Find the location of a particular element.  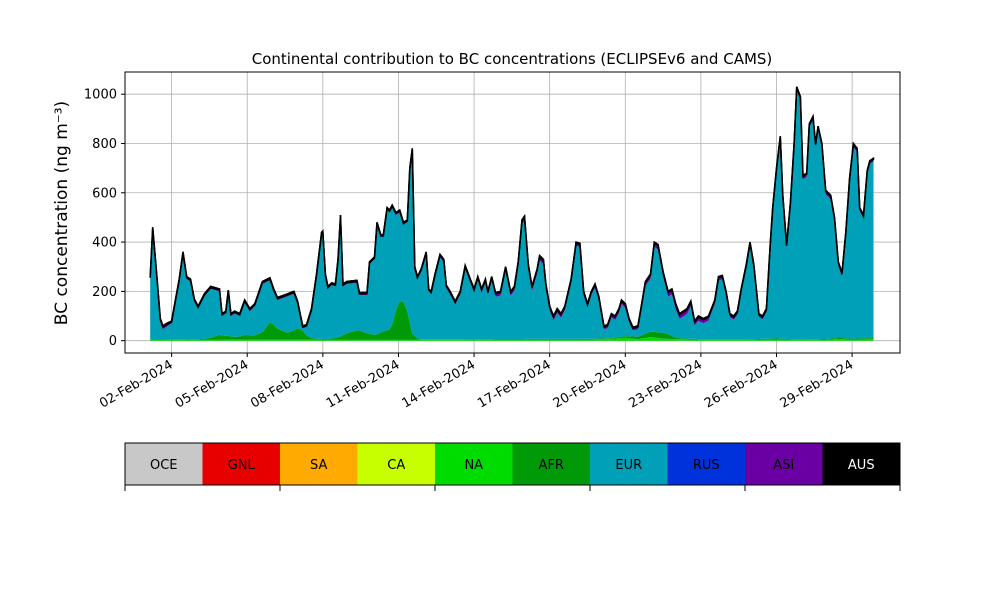

y-tick-label: 800 is located at coordinates (104, 144).